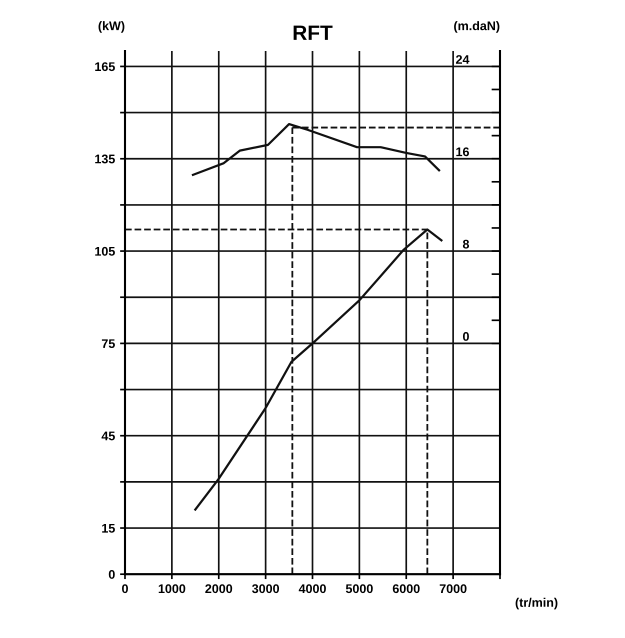 This screenshot has width=625, height=638. Describe the element at coordinates (466, 244) in the screenshot. I see `y2-tick-label: 8` at that location.